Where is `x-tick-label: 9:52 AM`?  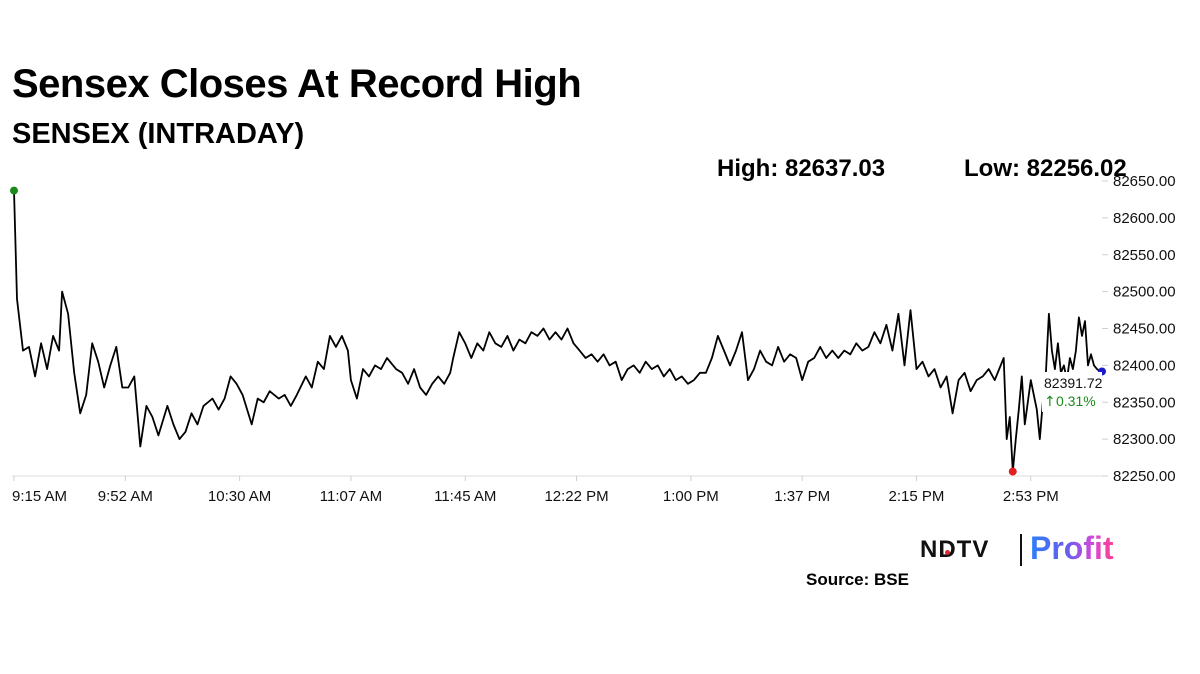
x-tick-label: 9:52 AM is located at coordinates (125, 496).